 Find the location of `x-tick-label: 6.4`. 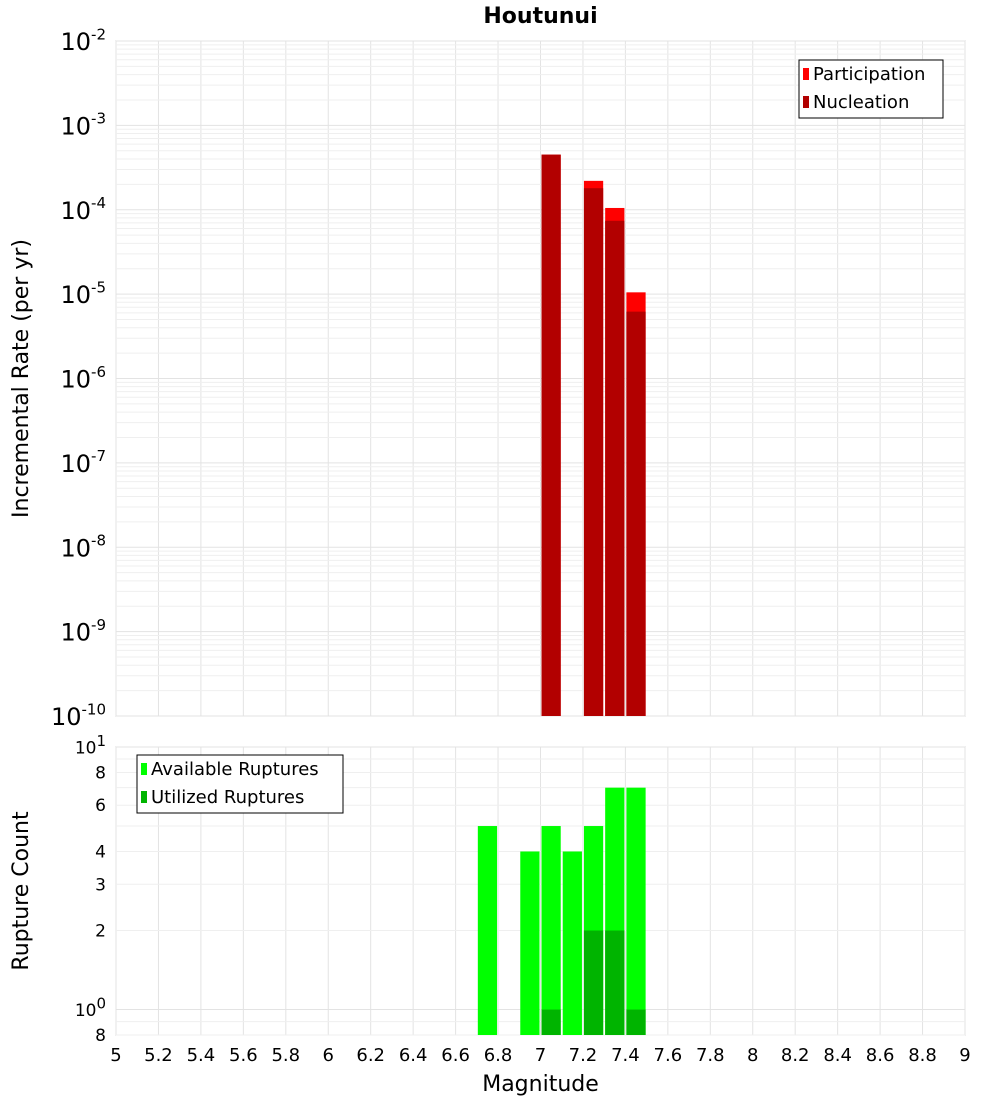

x-tick-label: 6.4 is located at coordinates (413, 1055).